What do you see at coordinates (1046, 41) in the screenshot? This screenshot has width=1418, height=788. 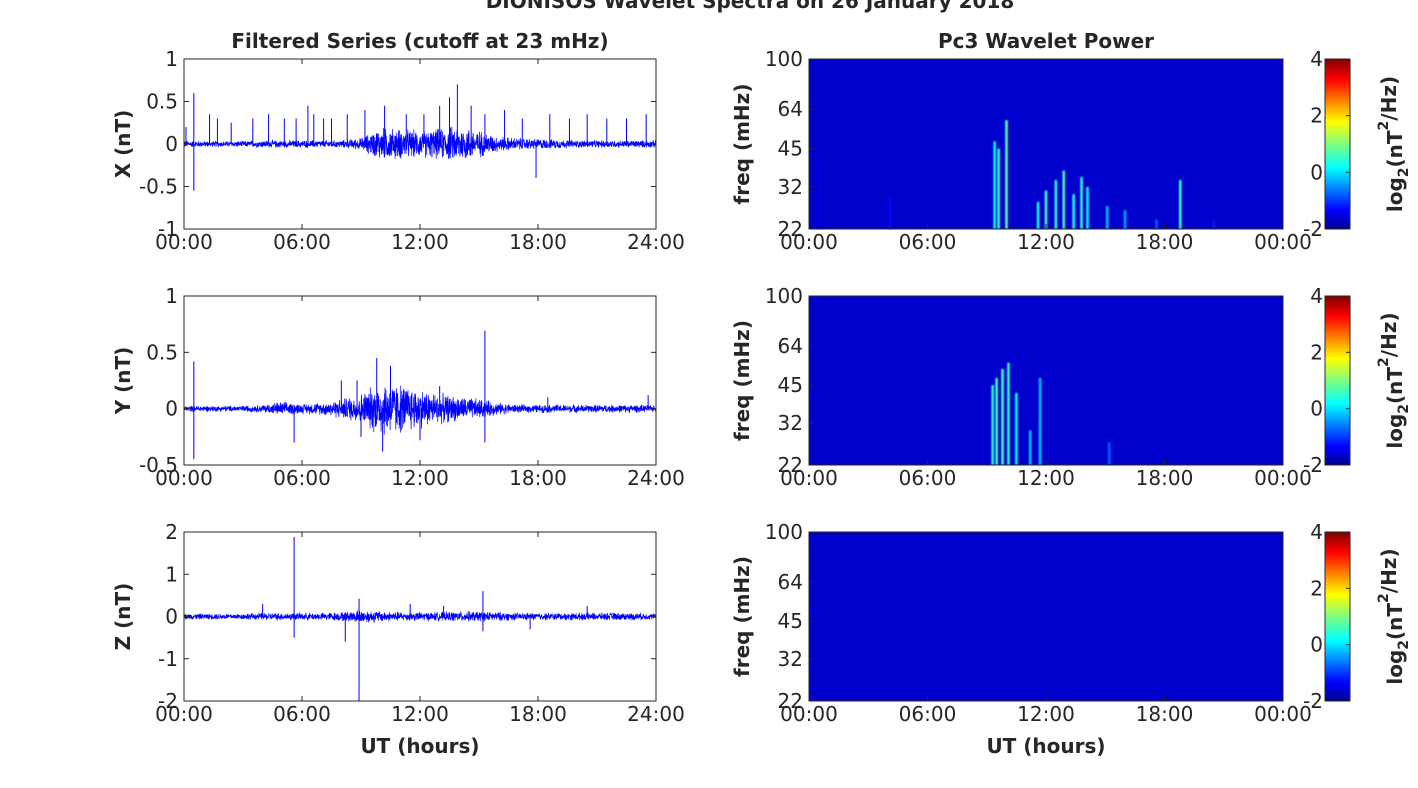 I see `panel-title: Pc3 Wavelet Power` at bounding box center [1046, 41].